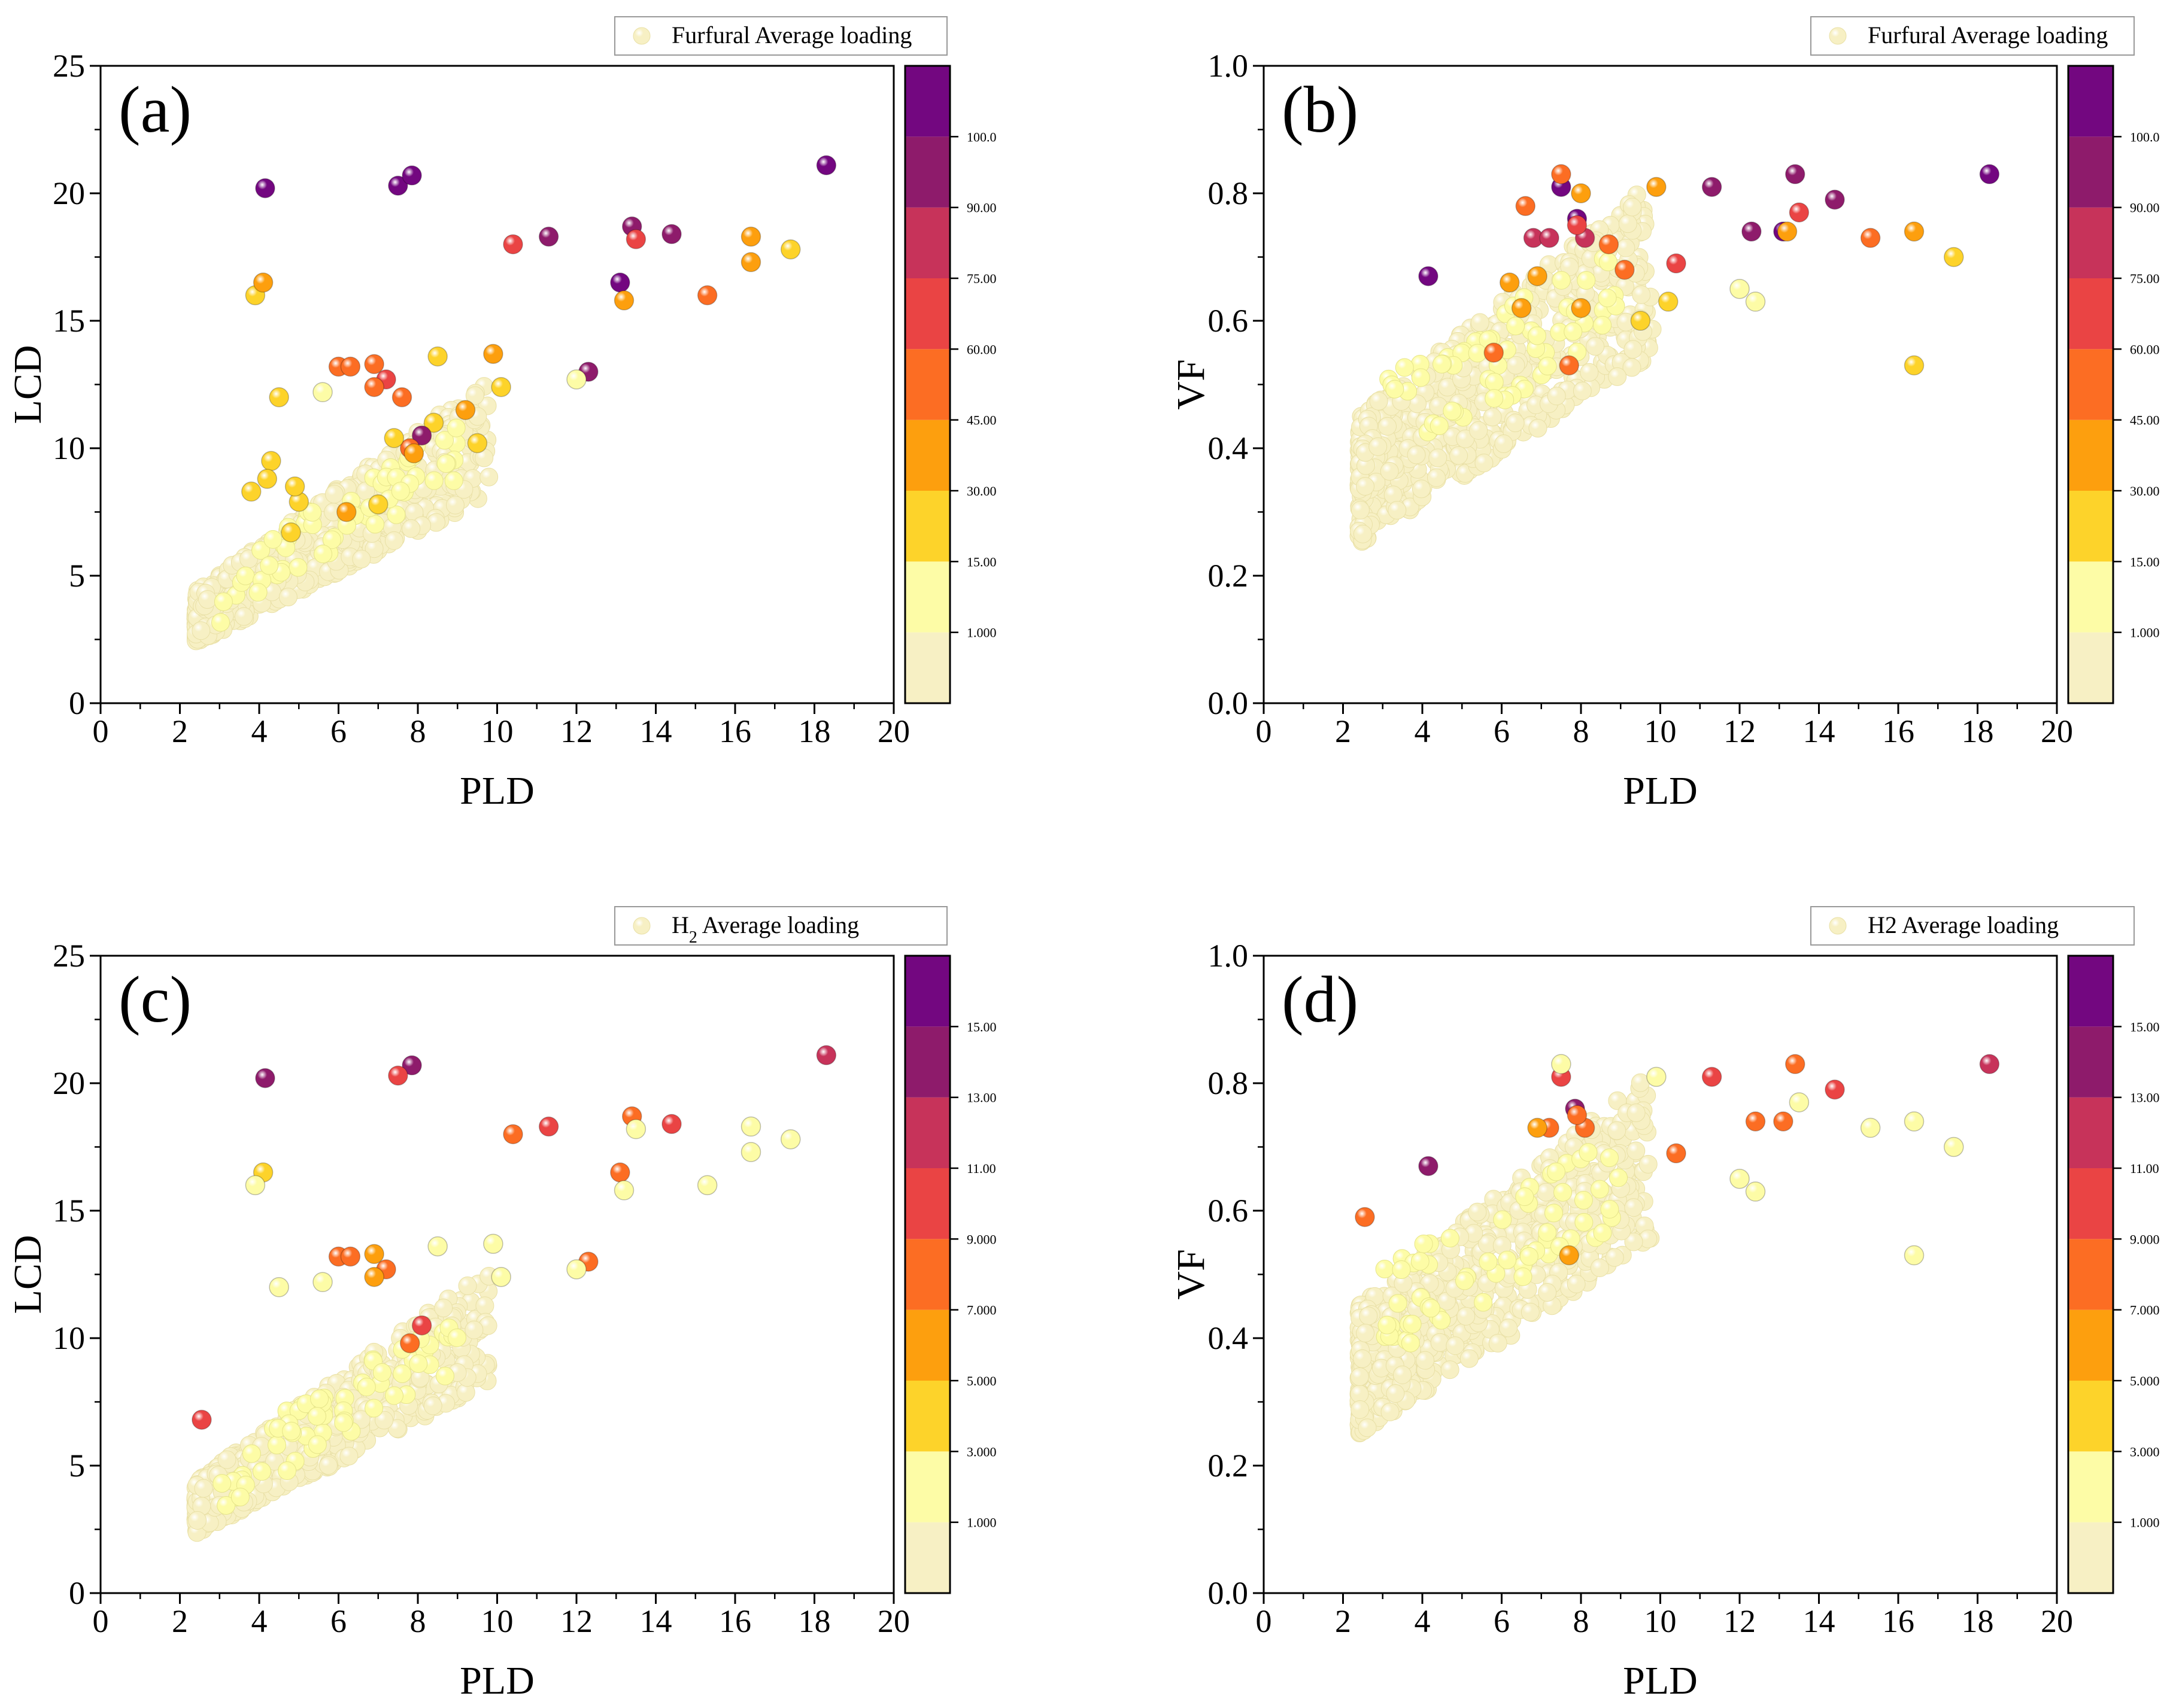 This screenshot has width=2176, height=1708. What do you see at coordinates (1898, 731) in the screenshot?
I see `x-tick-label: 16` at bounding box center [1898, 731].